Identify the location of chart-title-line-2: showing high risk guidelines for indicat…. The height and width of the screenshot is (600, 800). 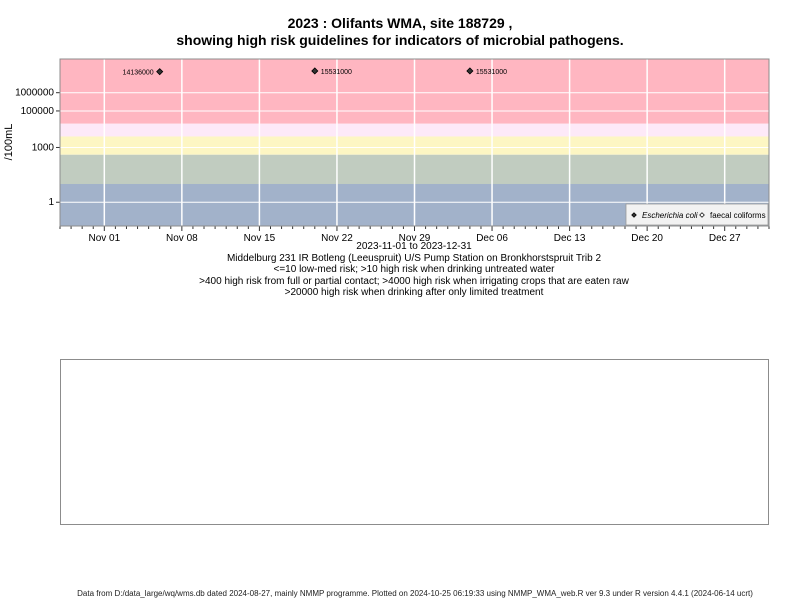
(400, 40).